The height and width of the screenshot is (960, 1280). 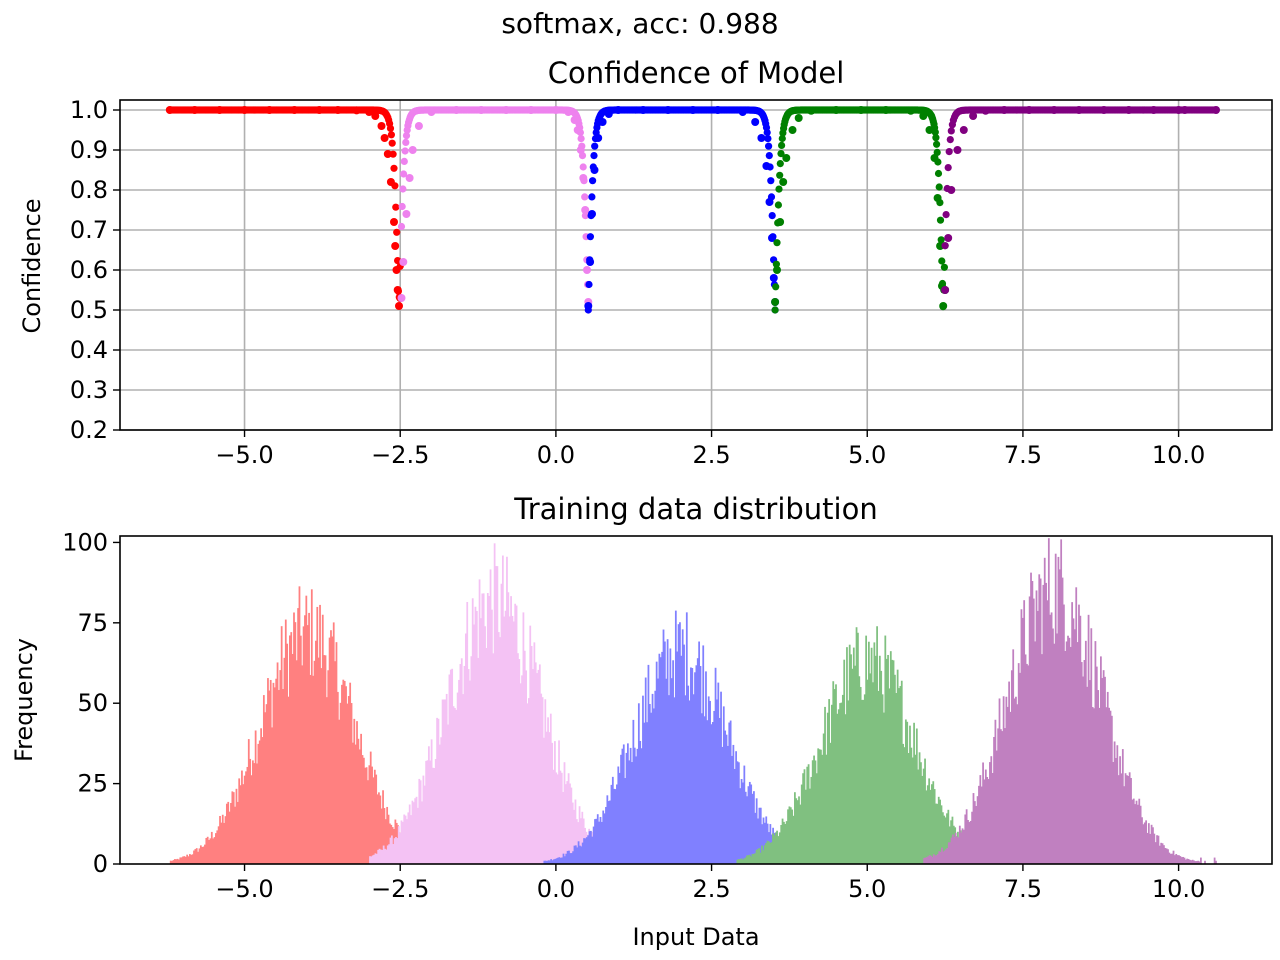 What do you see at coordinates (711, 889) in the screenshot?
I see `distribution-x-tick-label: 2.5` at bounding box center [711, 889].